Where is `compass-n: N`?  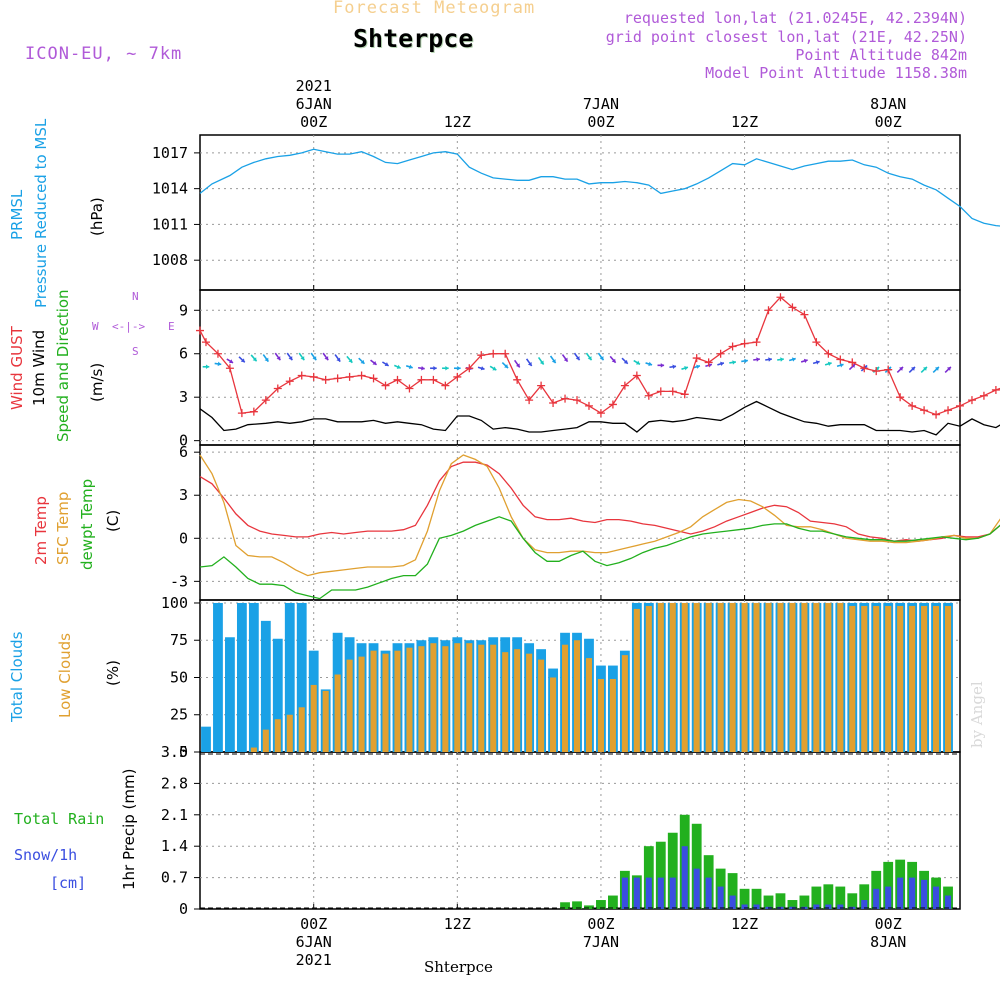
compass-n: N is located at coordinates (135, 296).